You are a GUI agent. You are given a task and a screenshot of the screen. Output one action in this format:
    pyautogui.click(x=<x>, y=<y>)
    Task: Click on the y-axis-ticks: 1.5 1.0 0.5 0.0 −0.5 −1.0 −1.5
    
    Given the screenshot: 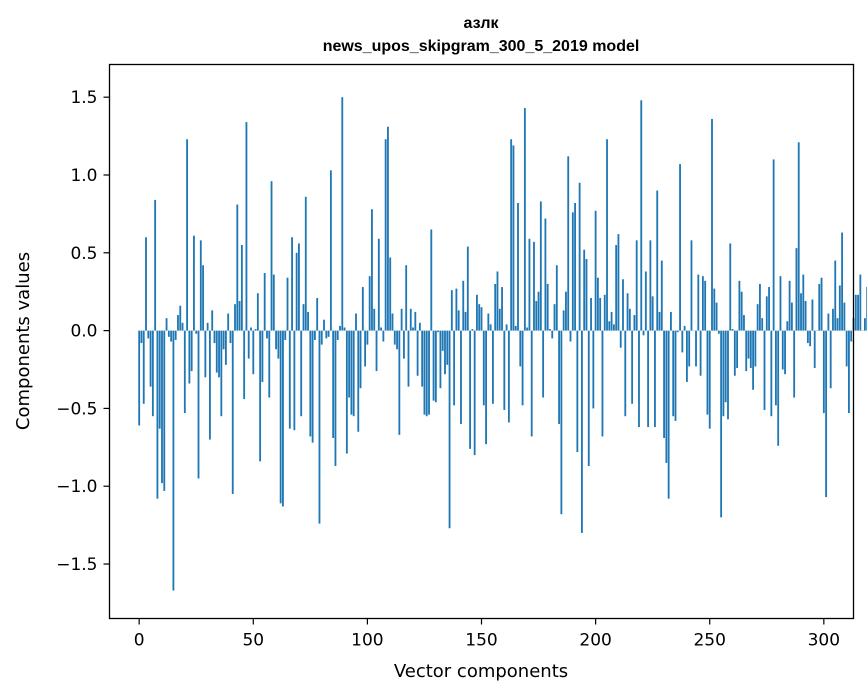 What is the action you would take?
    pyautogui.click(x=83, y=331)
    